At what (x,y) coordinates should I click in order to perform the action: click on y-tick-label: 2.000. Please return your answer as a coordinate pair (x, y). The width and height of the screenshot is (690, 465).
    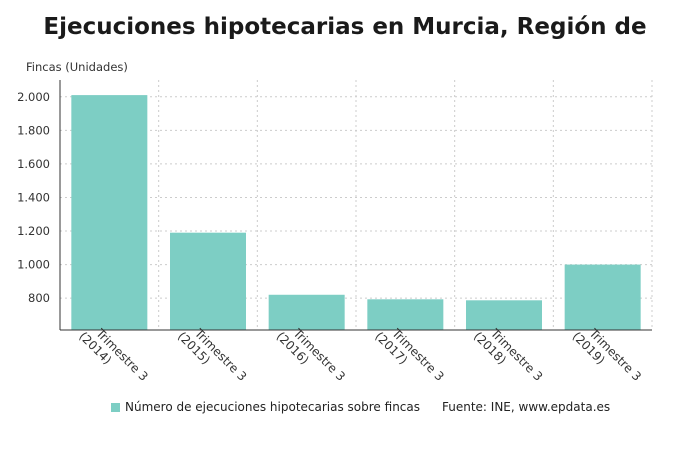
    Looking at the image, I should click on (33, 97).